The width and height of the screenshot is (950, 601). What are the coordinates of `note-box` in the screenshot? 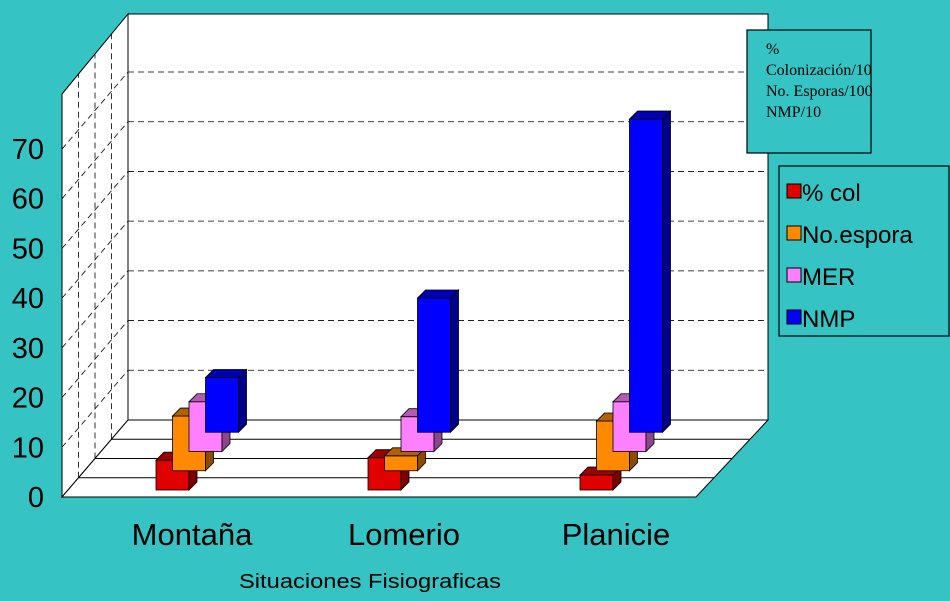 It's located at (809, 91).